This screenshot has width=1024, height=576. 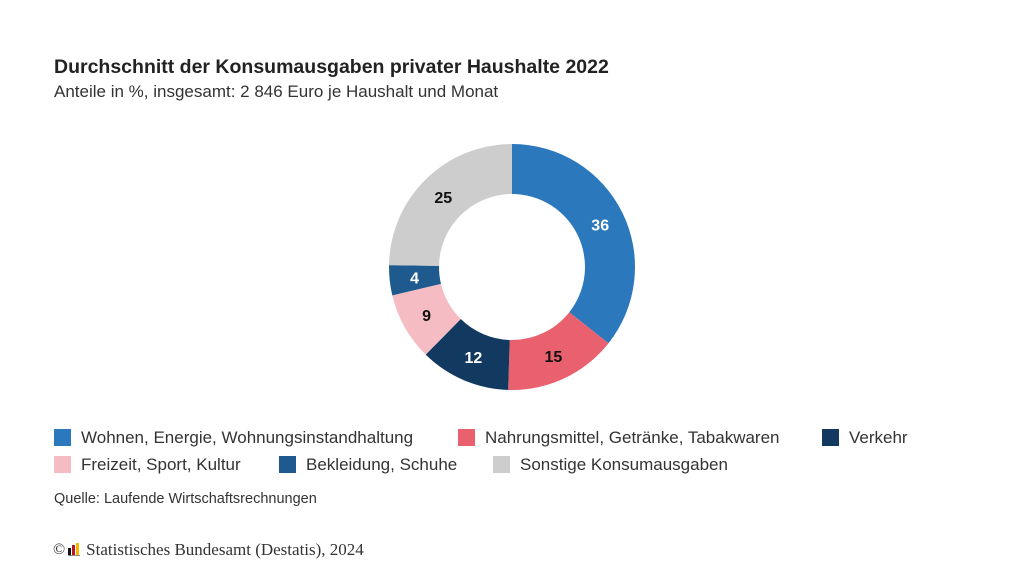 What do you see at coordinates (62, 464) in the screenshot?
I see `legend-swatch-freizeit` at bounding box center [62, 464].